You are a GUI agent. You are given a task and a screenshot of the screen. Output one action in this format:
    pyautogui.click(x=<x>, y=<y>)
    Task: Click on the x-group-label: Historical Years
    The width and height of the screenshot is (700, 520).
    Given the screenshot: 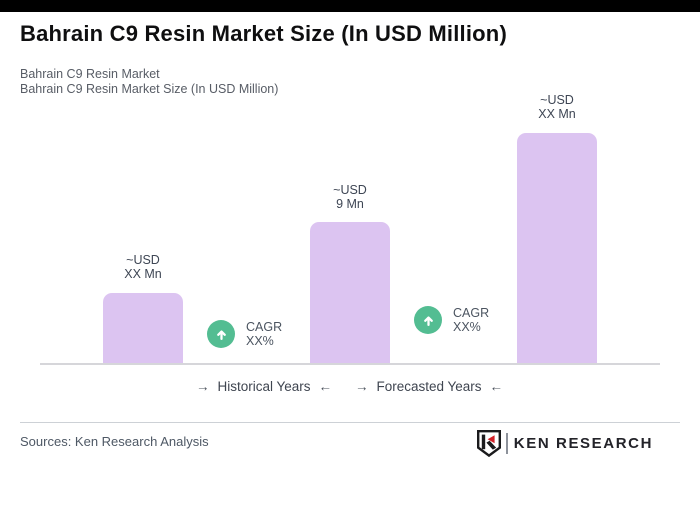 What is the action you would take?
    pyautogui.click(x=264, y=386)
    